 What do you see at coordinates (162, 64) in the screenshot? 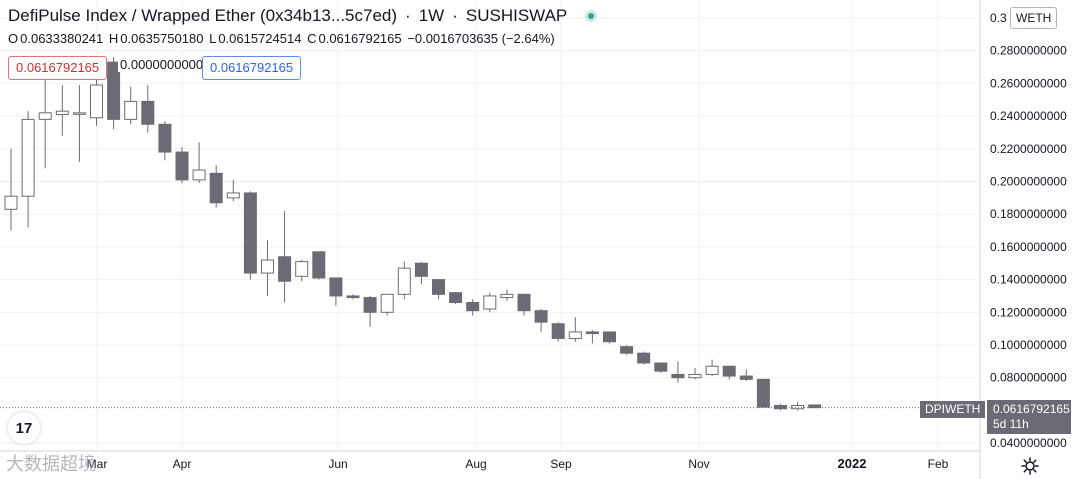
I see `spread-value: 0.0000000000` at bounding box center [162, 64].